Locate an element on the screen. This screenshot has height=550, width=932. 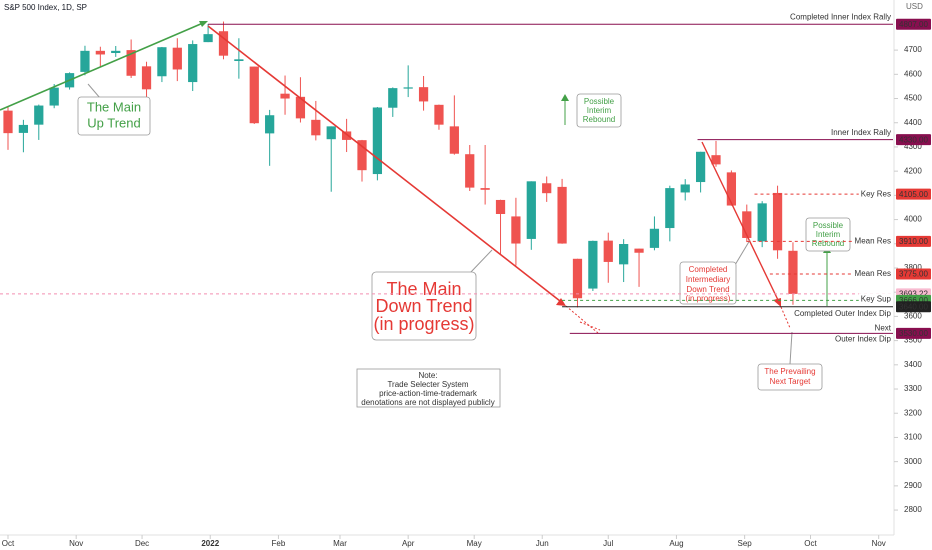
price-label: 3640.00 is located at coordinates (913, 306).